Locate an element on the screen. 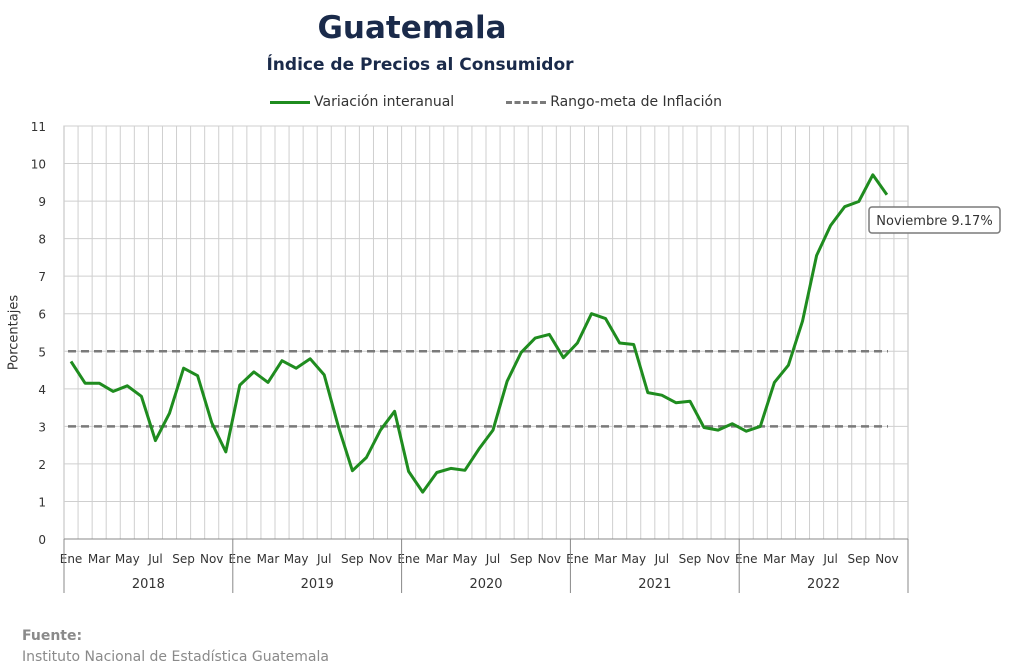 The width and height of the screenshot is (1024, 668). year-label: 2022 is located at coordinates (823, 584).